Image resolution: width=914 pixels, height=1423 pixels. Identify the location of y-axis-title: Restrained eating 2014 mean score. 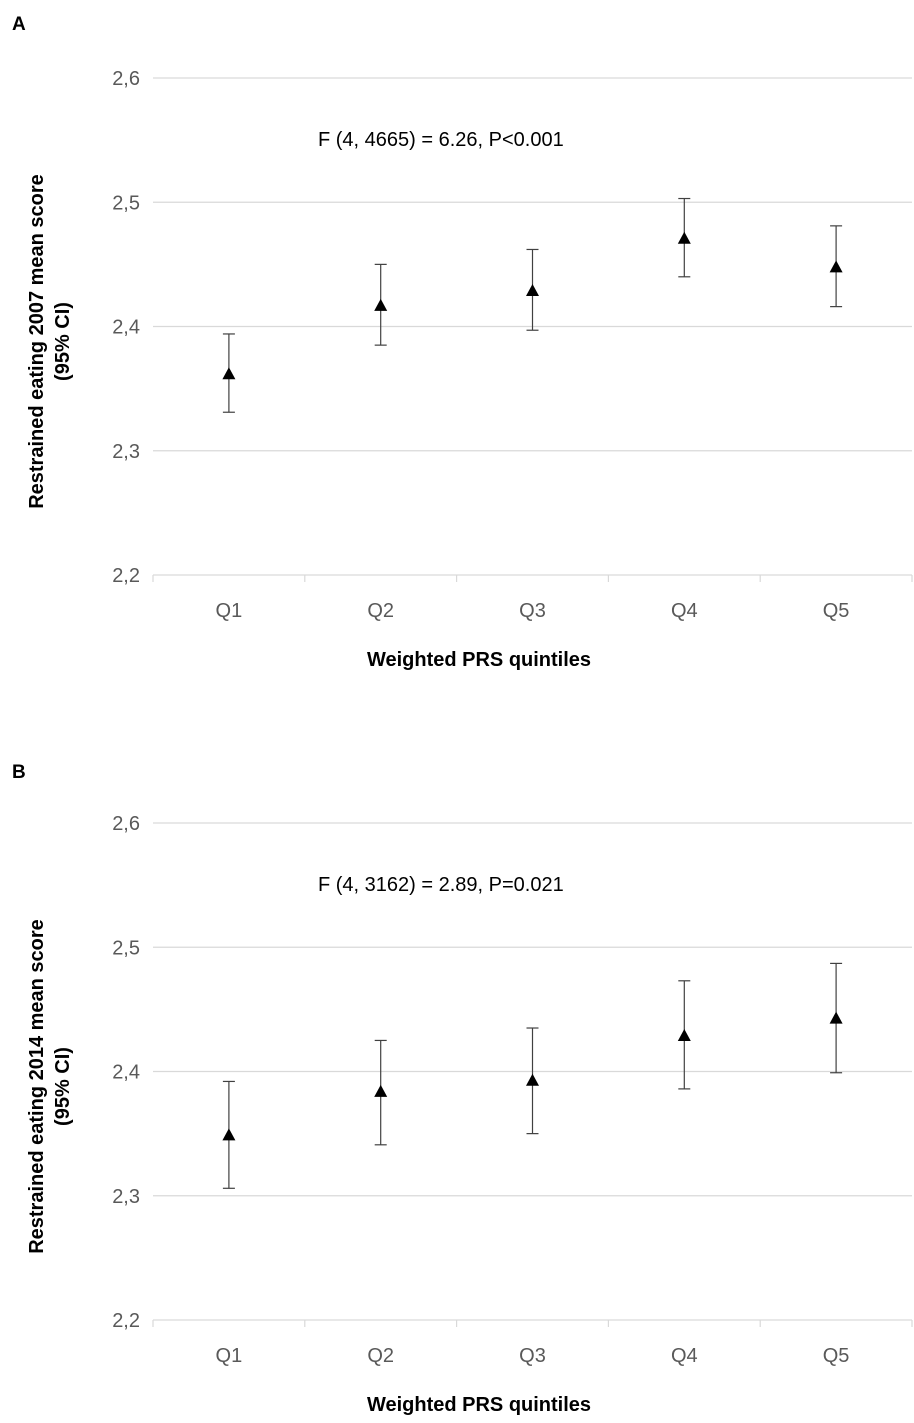
(37, 1086).